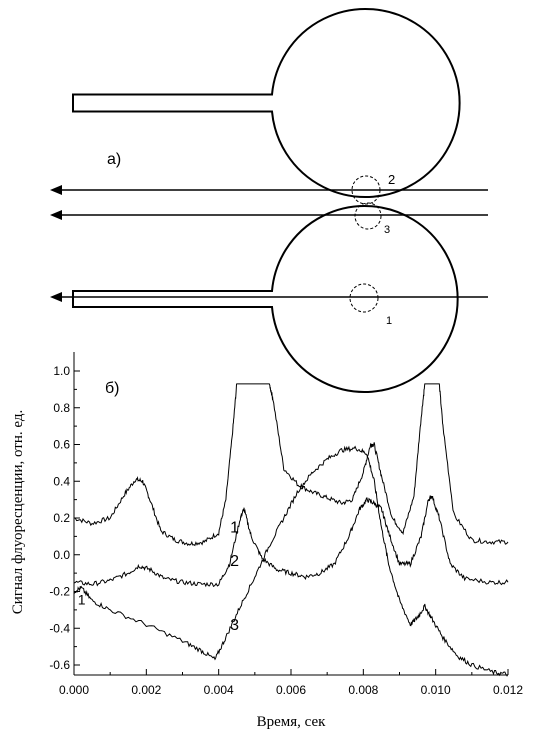  What do you see at coordinates (219, 690) in the screenshot?
I see `x-tick-label: 0.004` at bounding box center [219, 690].